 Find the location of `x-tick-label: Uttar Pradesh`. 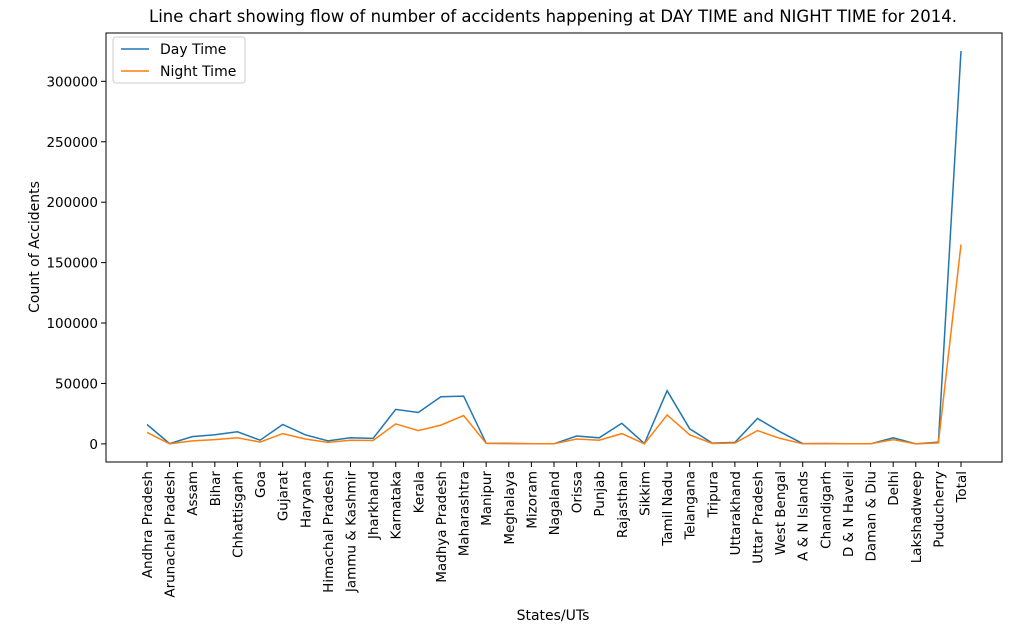

x-tick-label: Uttar Pradesh is located at coordinates (759, 517).